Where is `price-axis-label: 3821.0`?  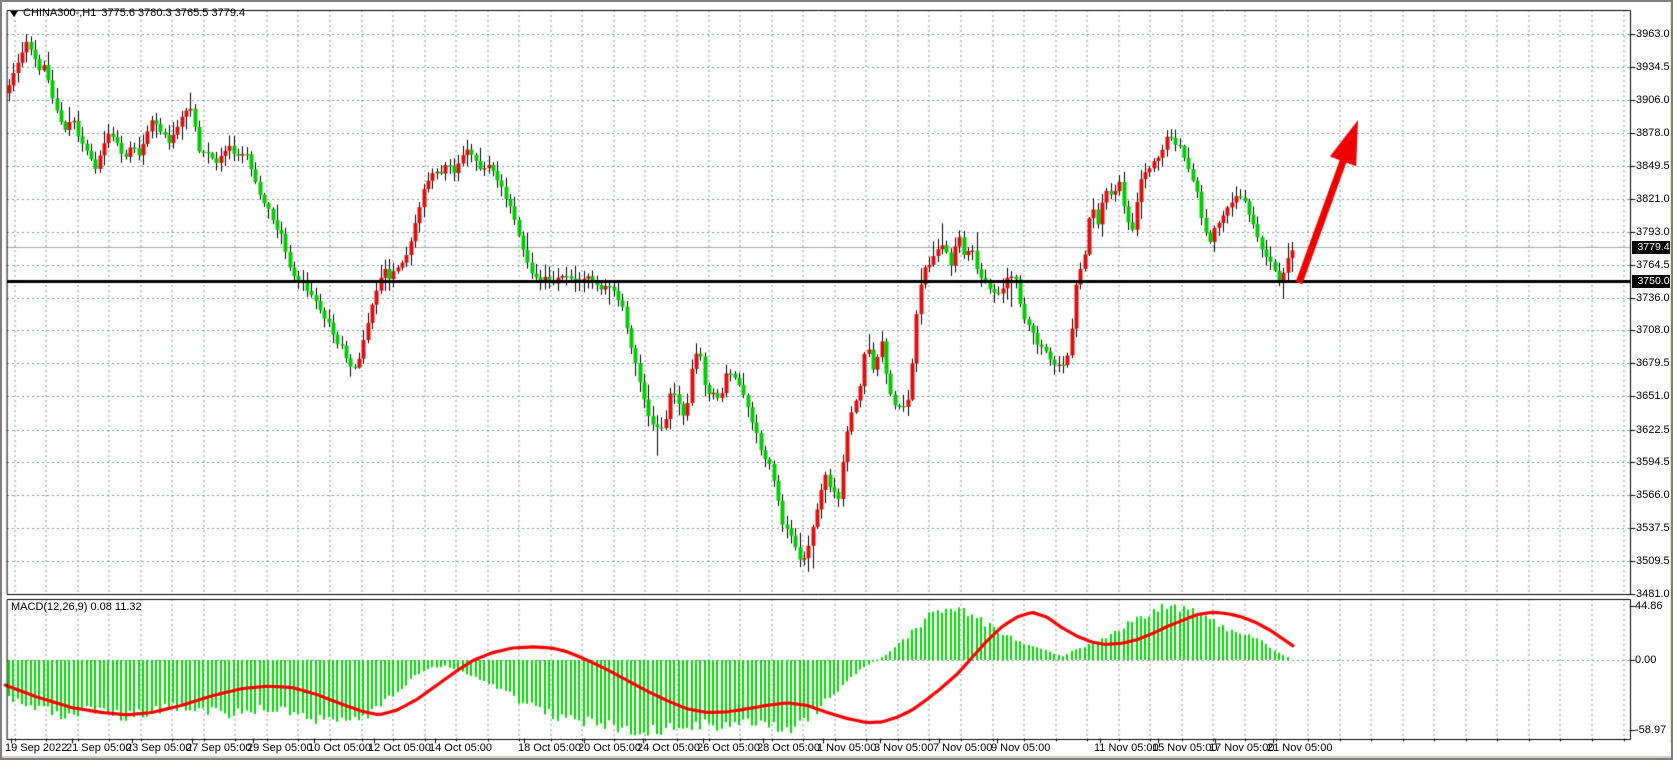 price-axis-label: 3821.0 is located at coordinates (1653, 198).